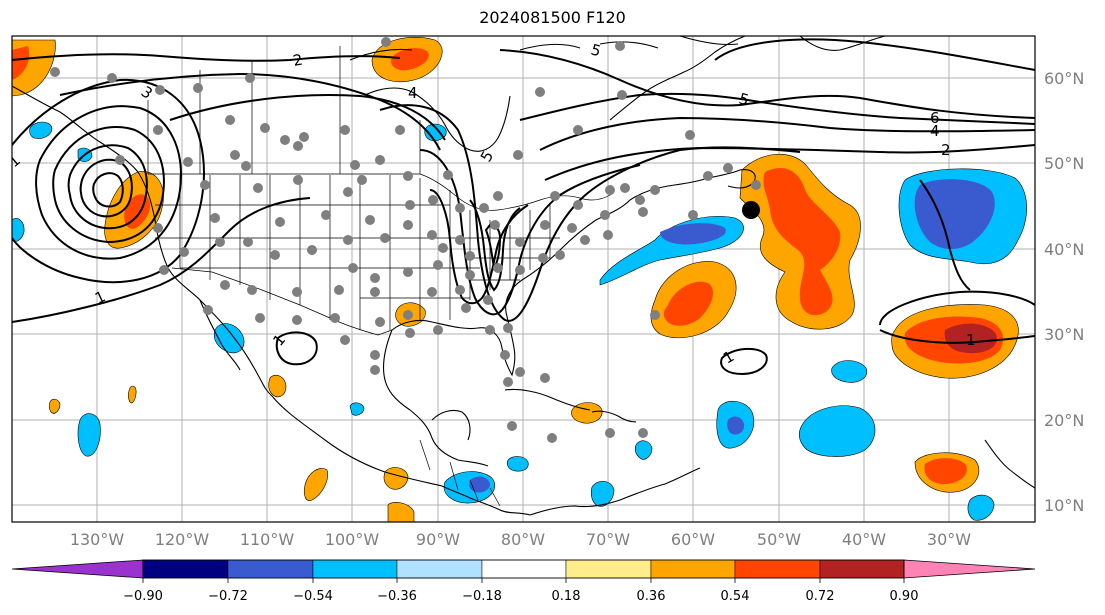 Image resolution: width=1105 pixels, height=615 pixels. Describe the element at coordinates (789, 162) in the screenshot. I see `contour-ridge-2-east` at that location.